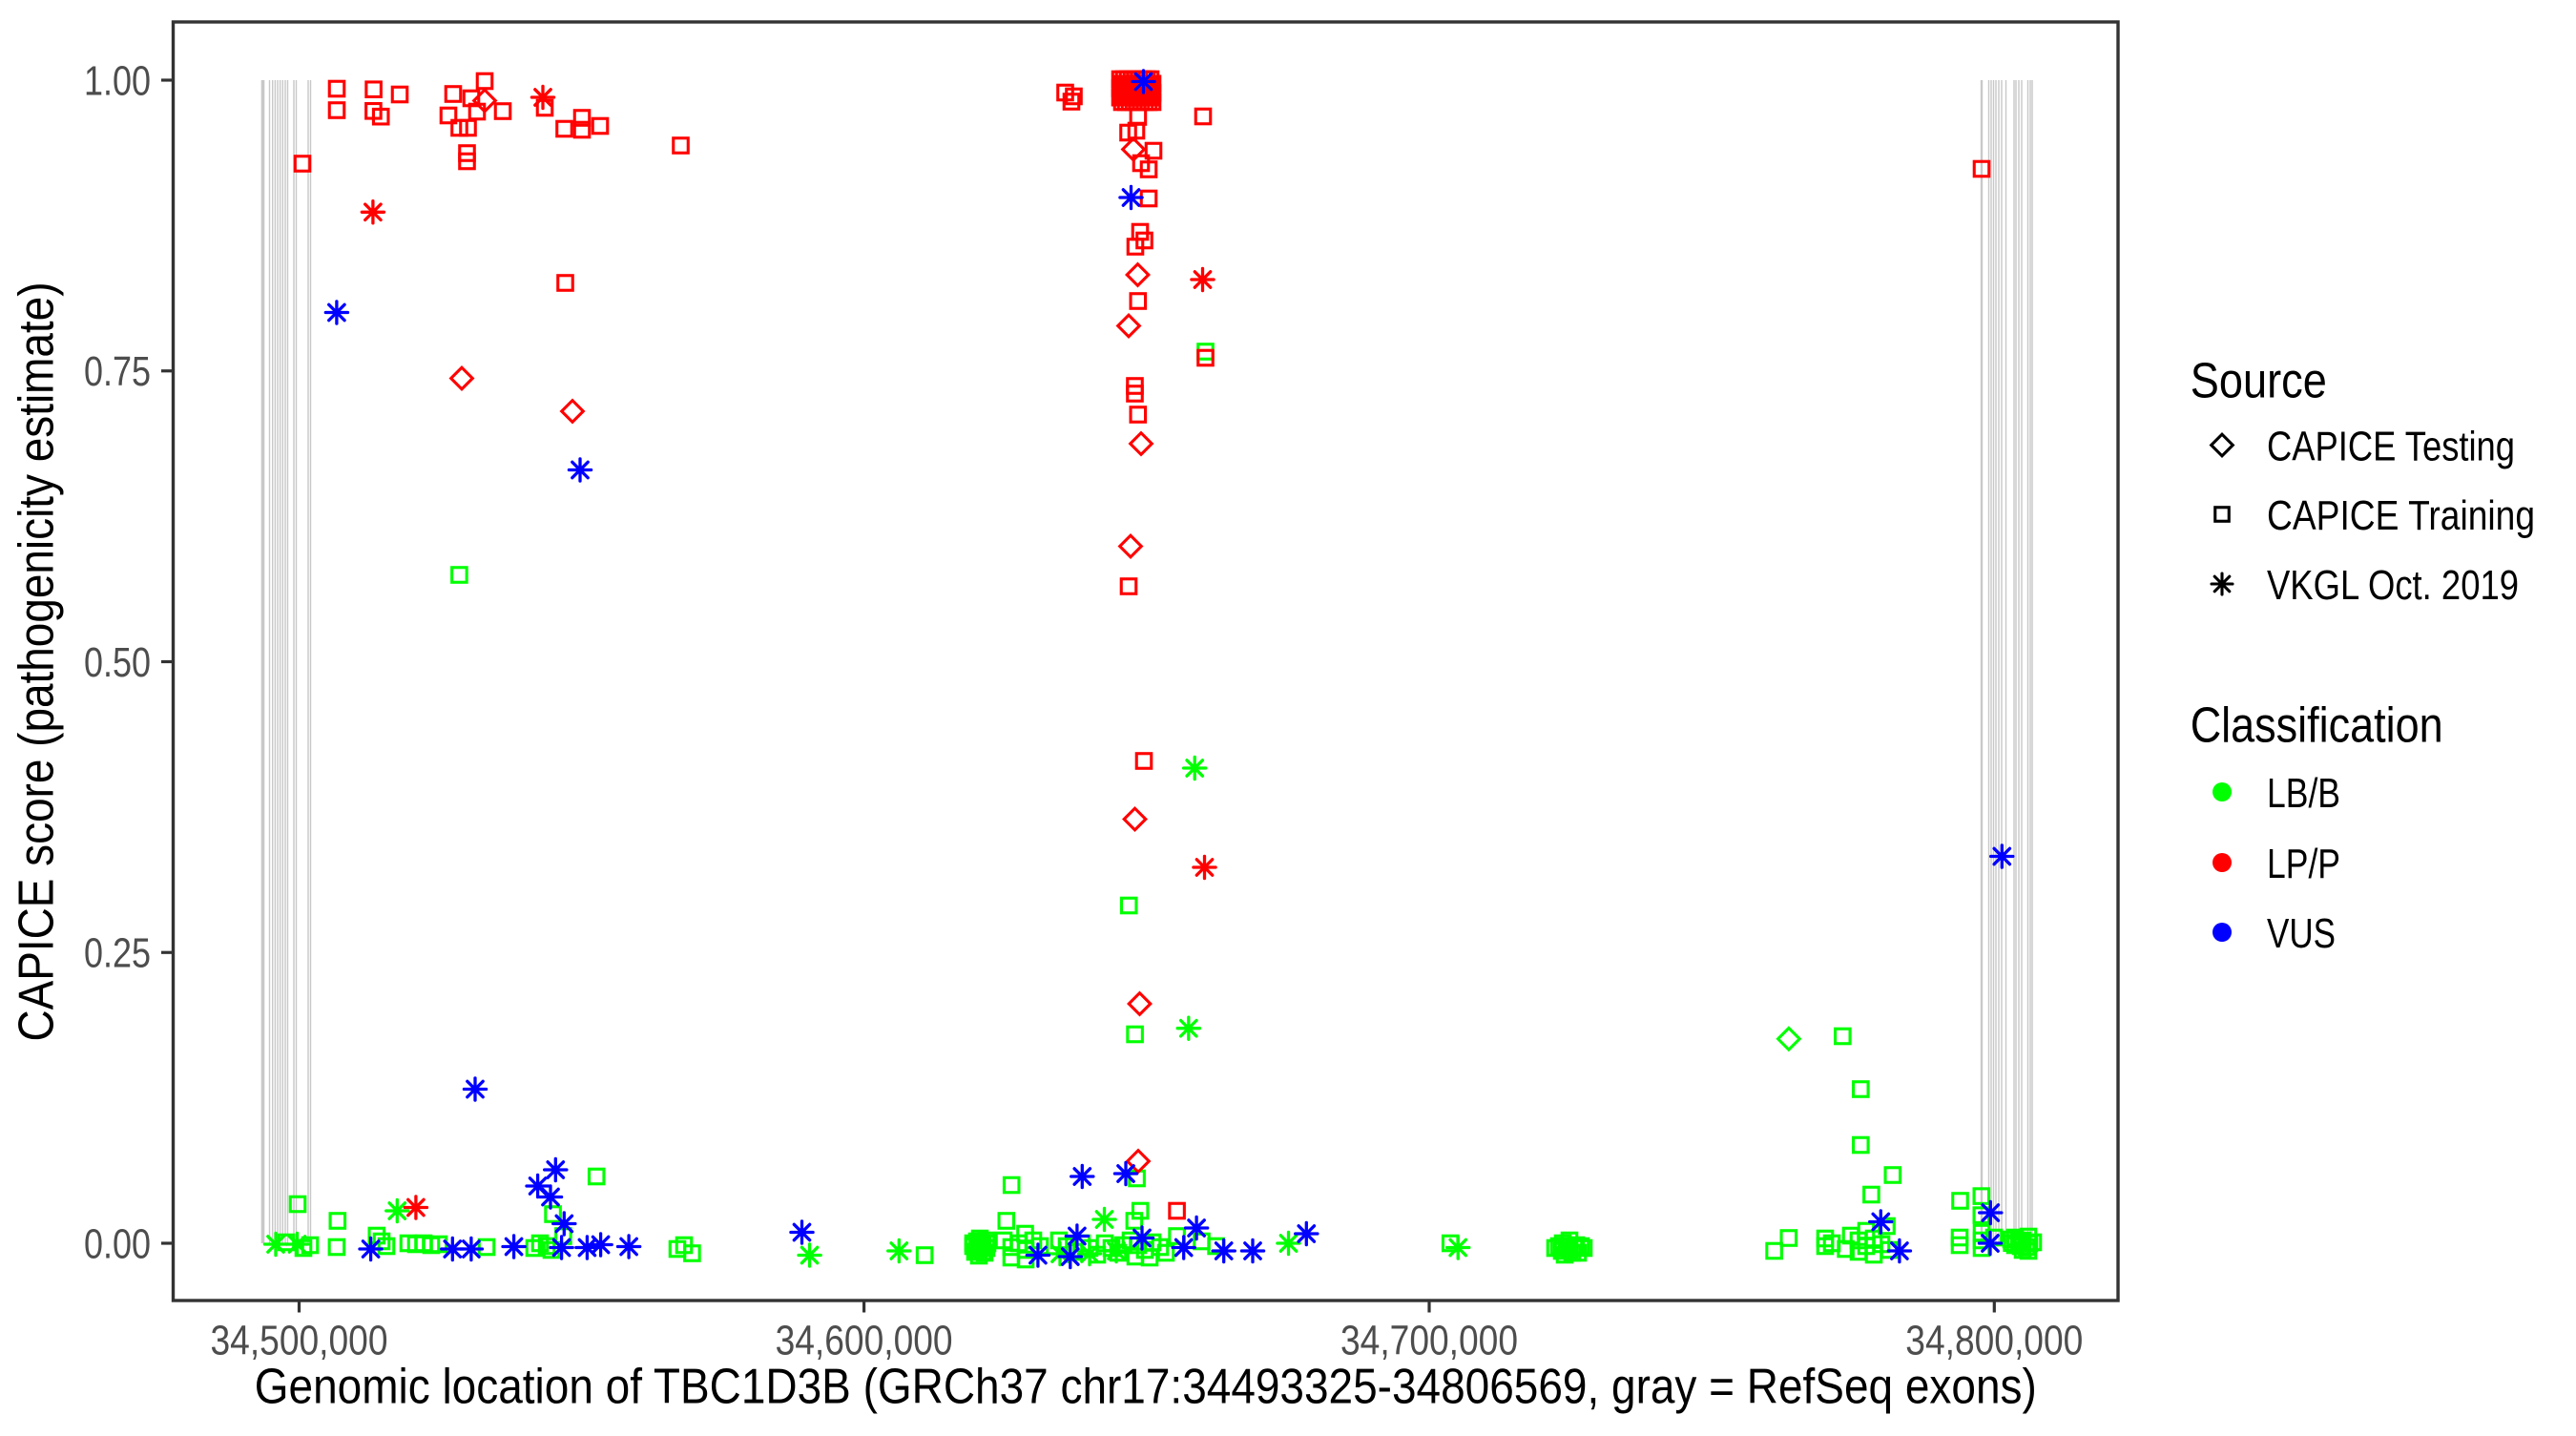  I want to click on svg-text: VKGL Oct. 2019, so click(2393, 585).